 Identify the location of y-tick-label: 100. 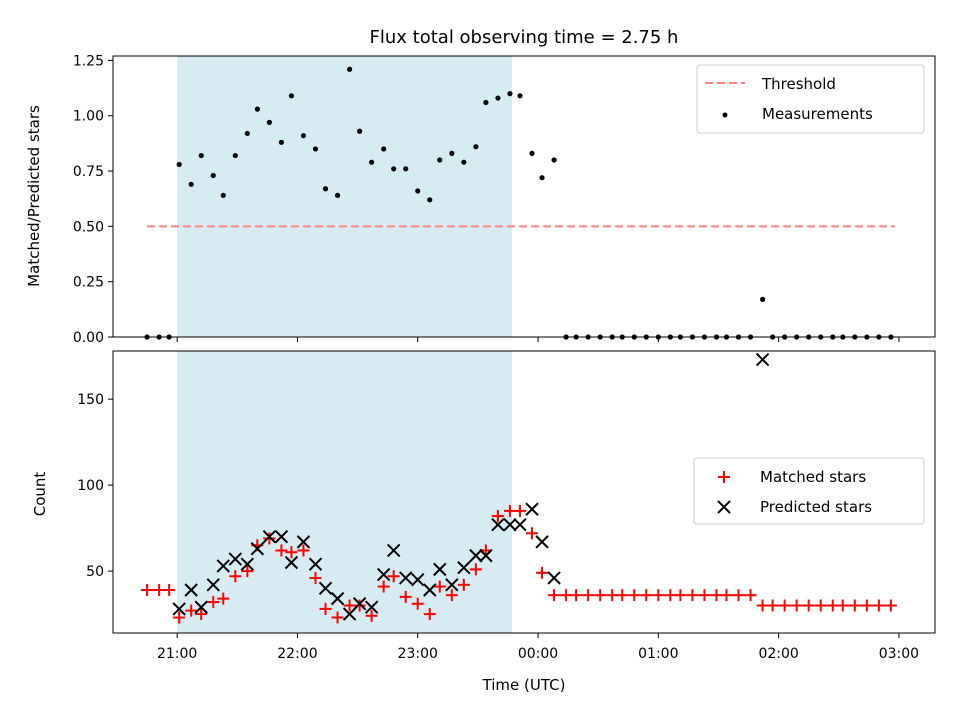
(90, 486).